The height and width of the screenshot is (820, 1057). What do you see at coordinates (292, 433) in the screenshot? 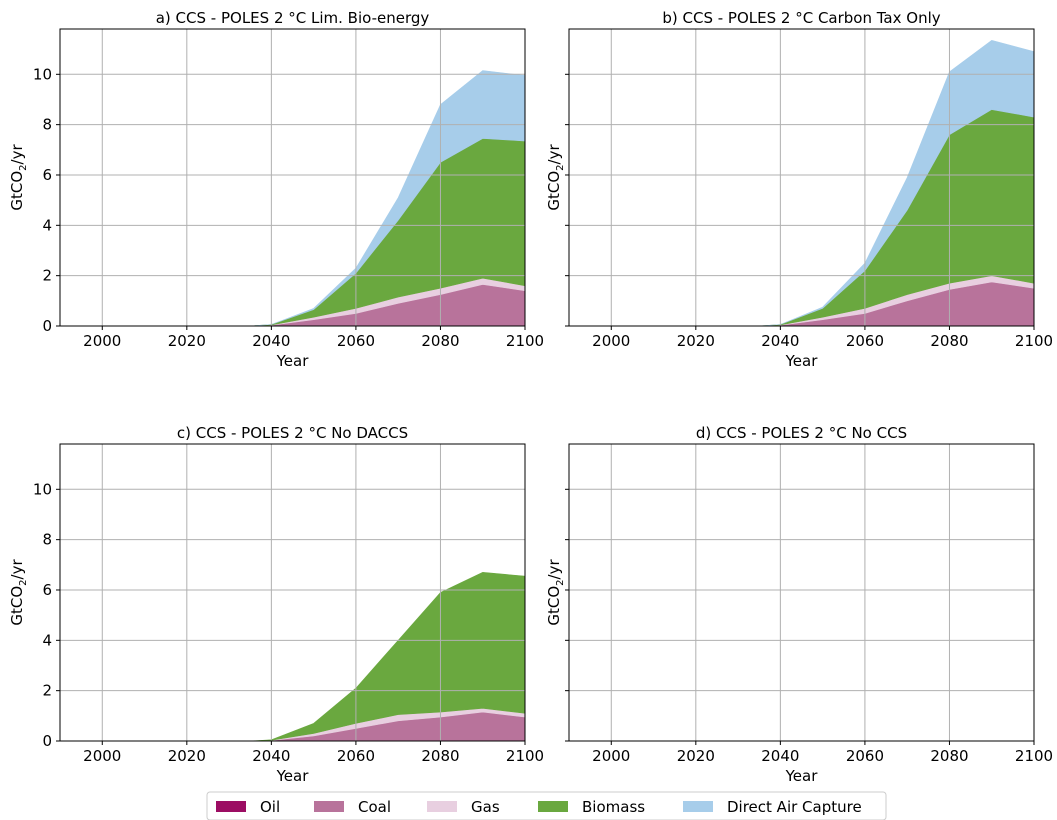
I see `subplot-title: c) CCS - POLES 2 °C No DACCS` at bounding box center [292, 433].